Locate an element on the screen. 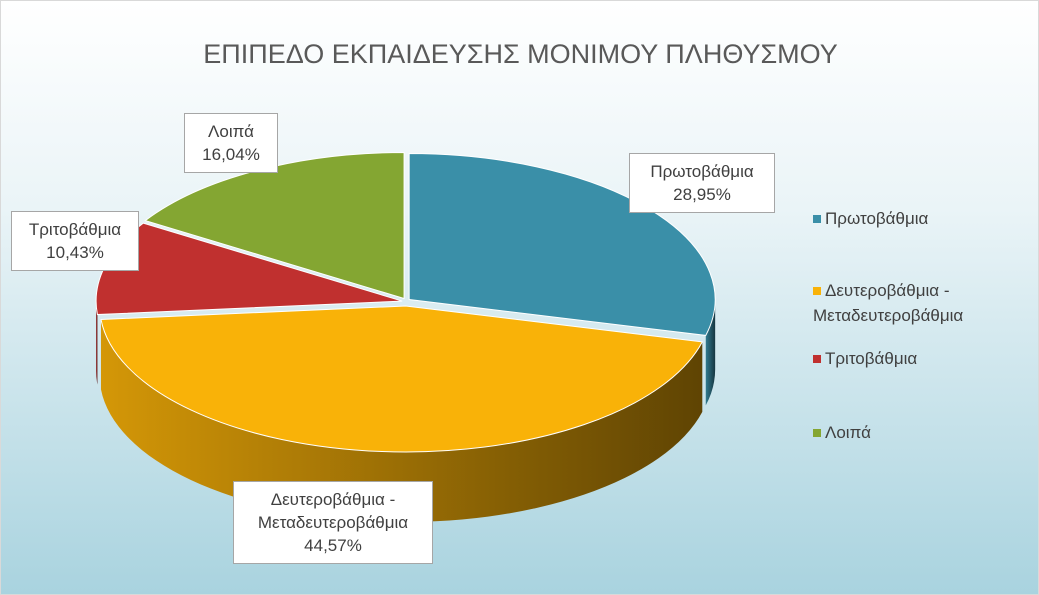  legend-label: Δευτεροβάθμια - Μεταδευτεροβάθμια is located at coordinates (888, 303).